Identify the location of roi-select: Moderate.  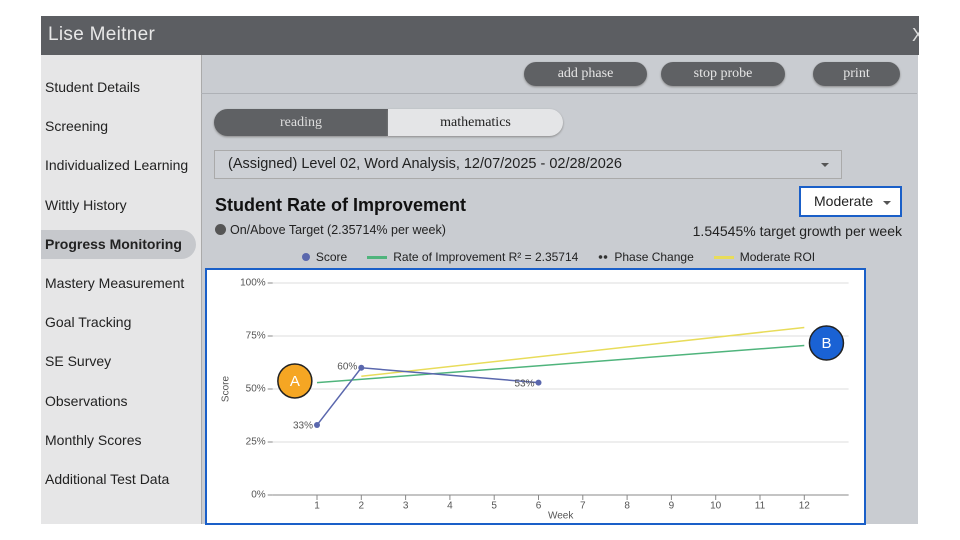
(850, 201).